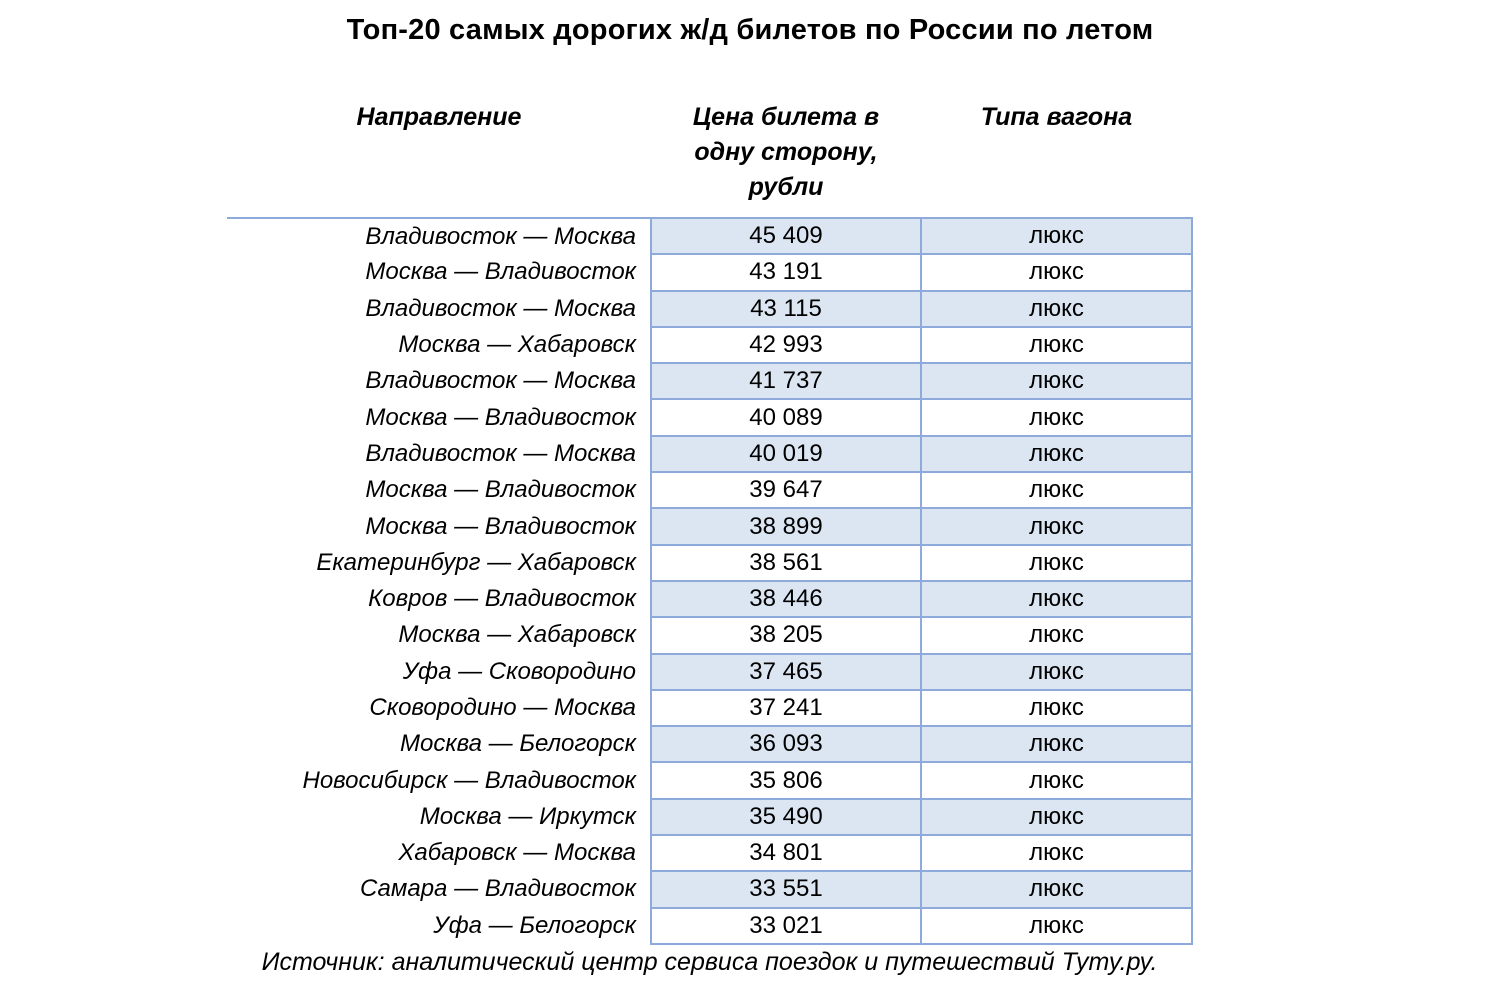 The height and width of the screenshot is (1000, 1500). Describe the element at coordinates (786, 152) in the screenshot. I see `header-price-line-2: одну сторону,` at that location.